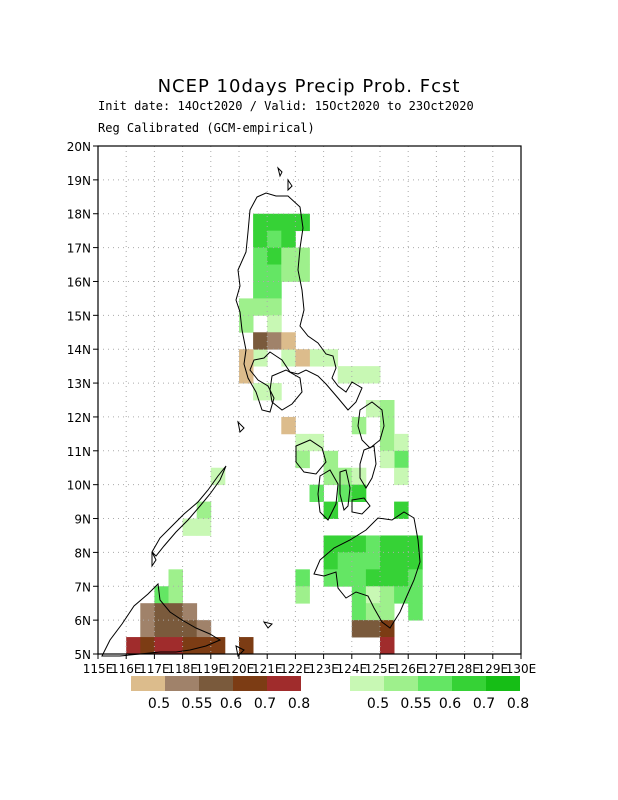 This screenshot has height=800, width=618. Describe the element at coordinates (79, 282) in the screenshot. I see `latitude-label: 16N` at that location.